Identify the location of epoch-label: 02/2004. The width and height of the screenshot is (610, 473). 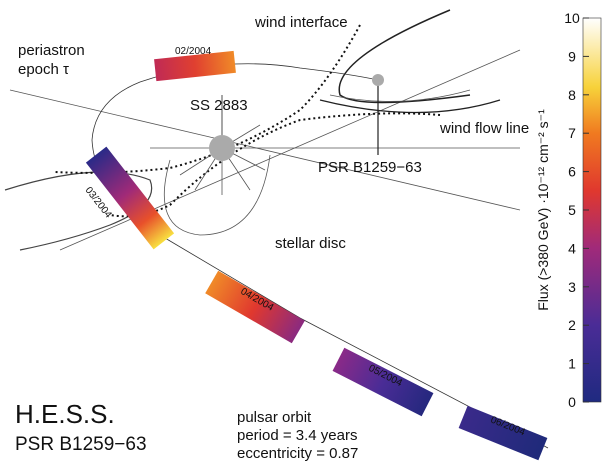
(193, 51).